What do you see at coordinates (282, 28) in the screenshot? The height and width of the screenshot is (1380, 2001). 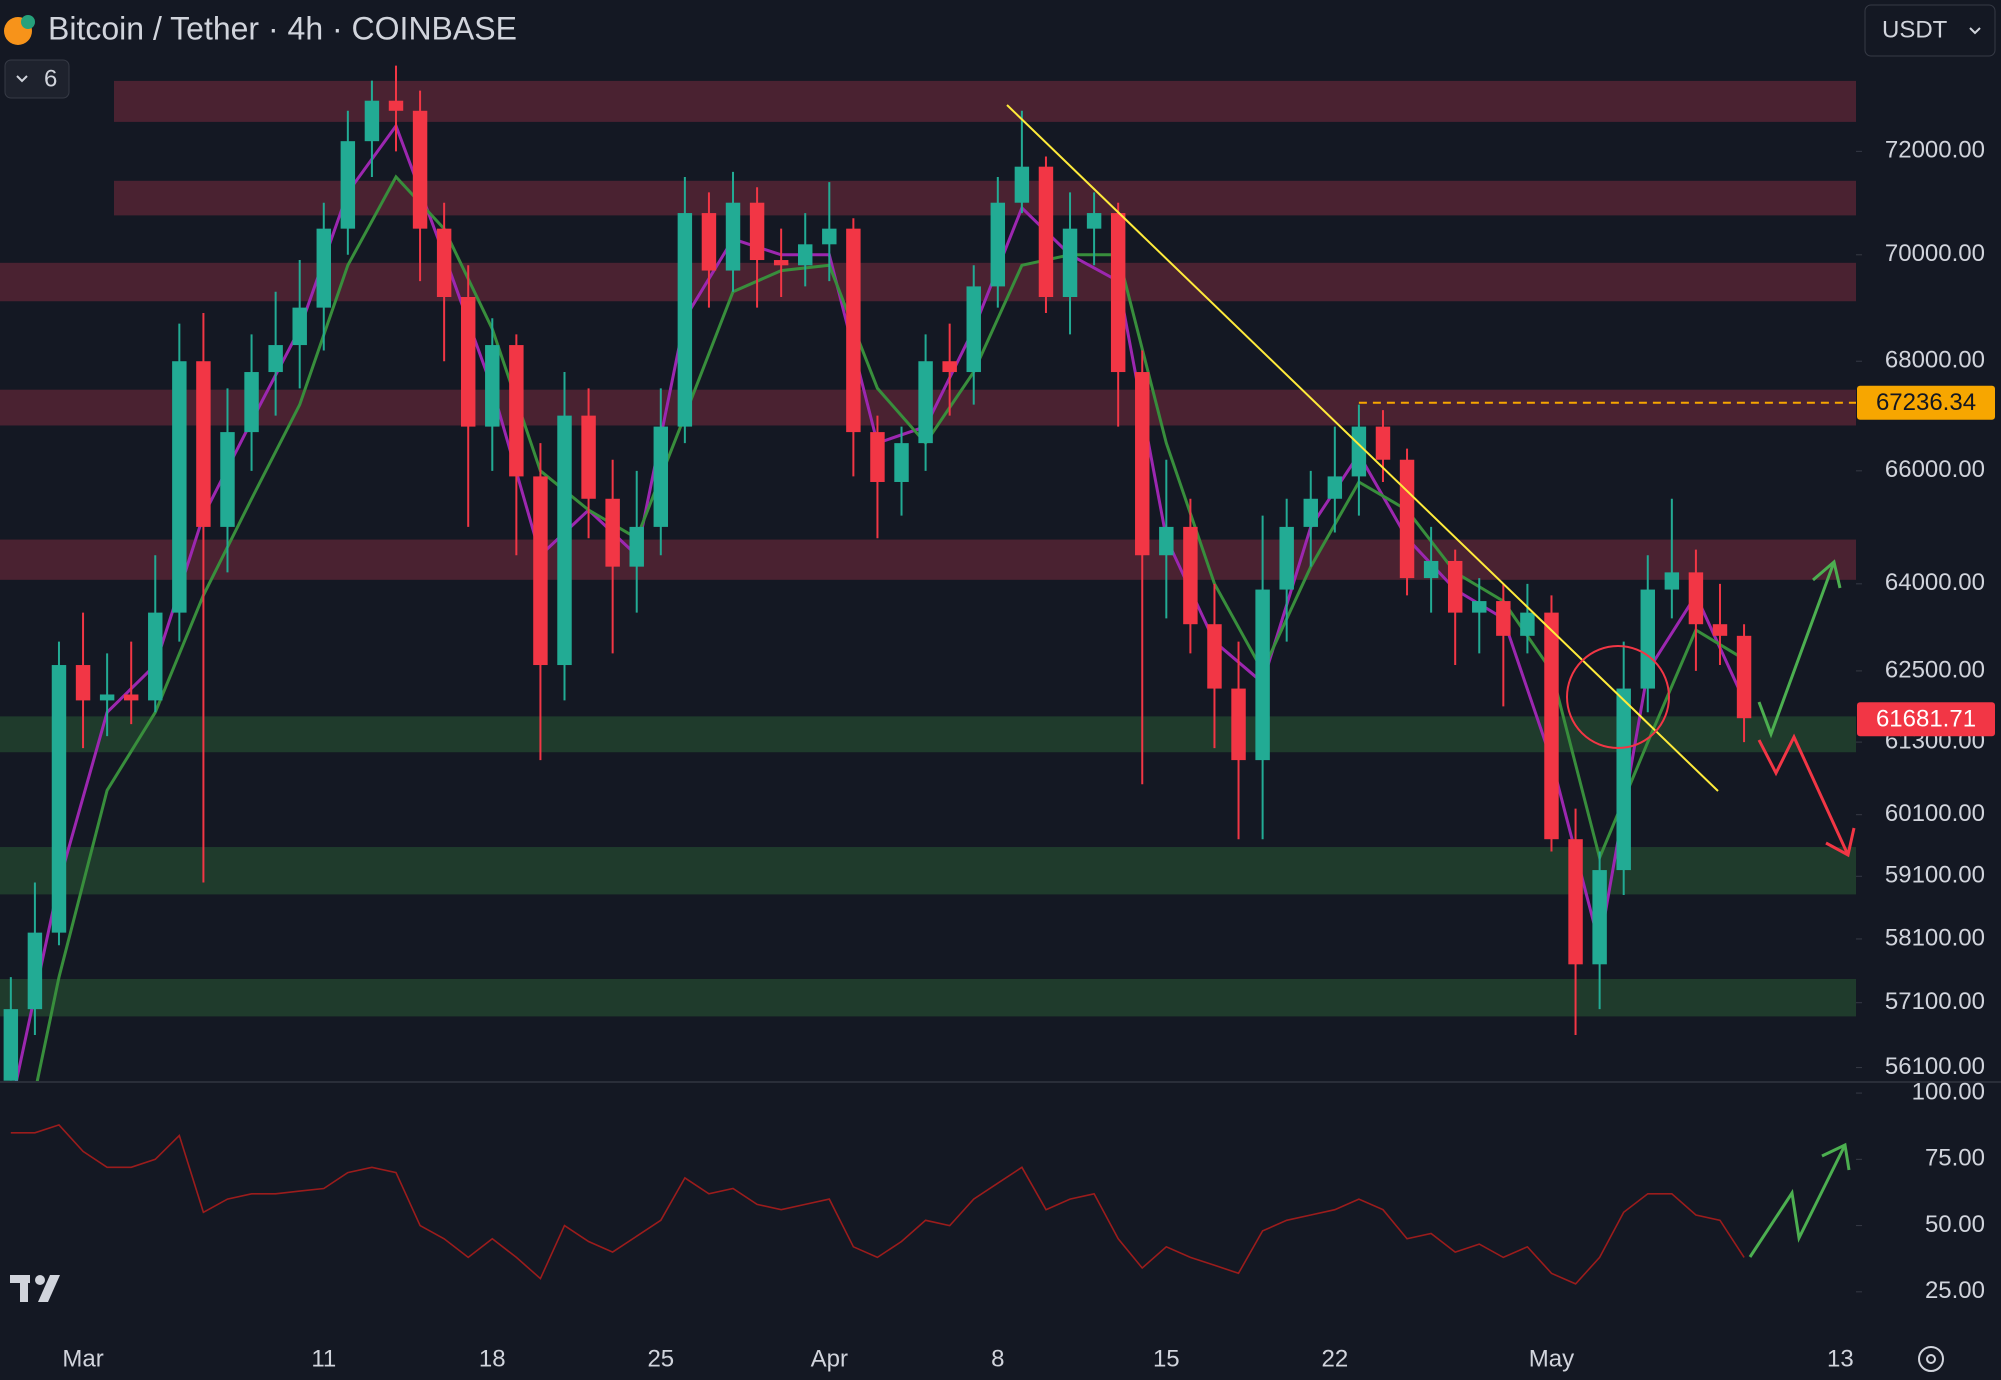 I see `chart-title: Bitcoin / Tether · 4h · COINBASE` at bounding box center [282, 28].